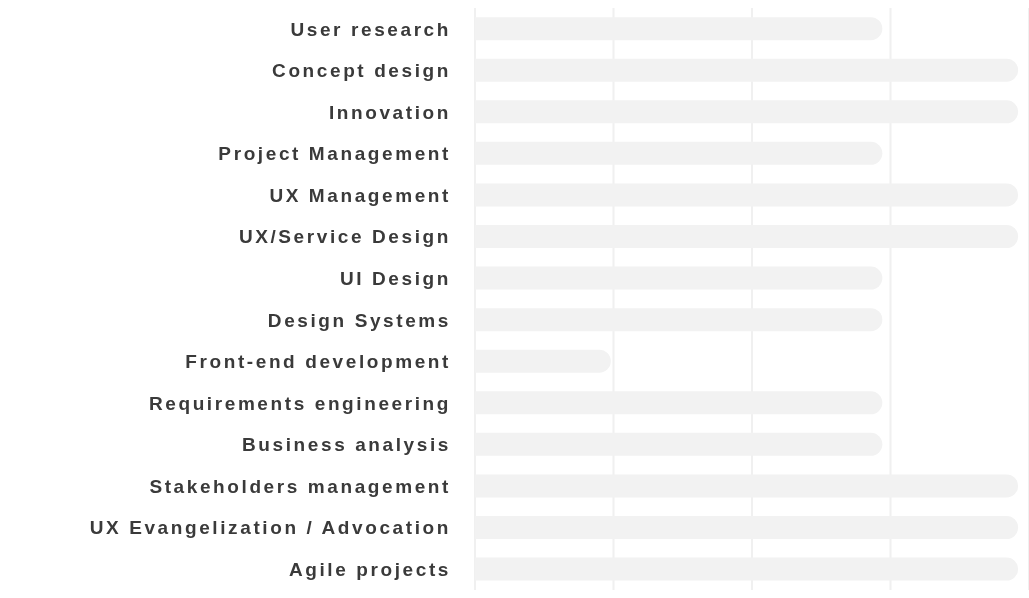 This screenshot has width=1029, height=598. Describe the element at coordinates (369, 569) in the screenshot. I see `y-tick-label: Agile projects` at that location.